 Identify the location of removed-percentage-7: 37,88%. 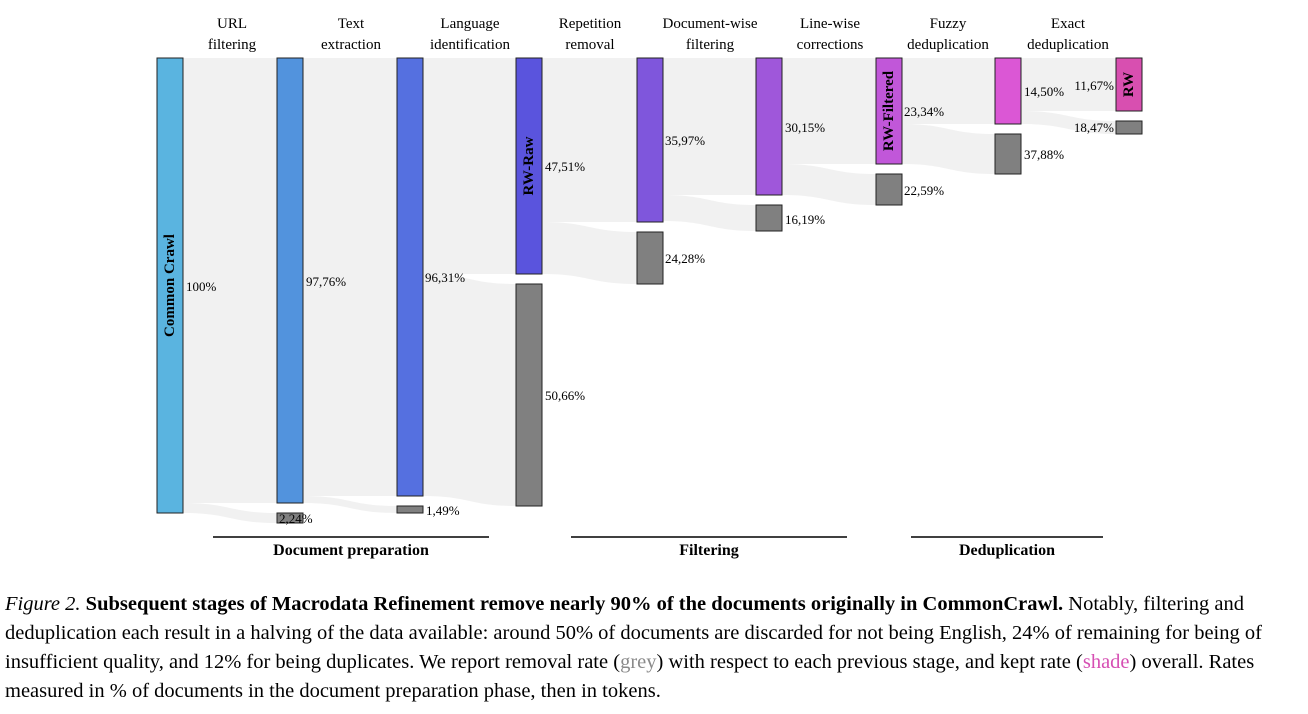
(1044, 154).